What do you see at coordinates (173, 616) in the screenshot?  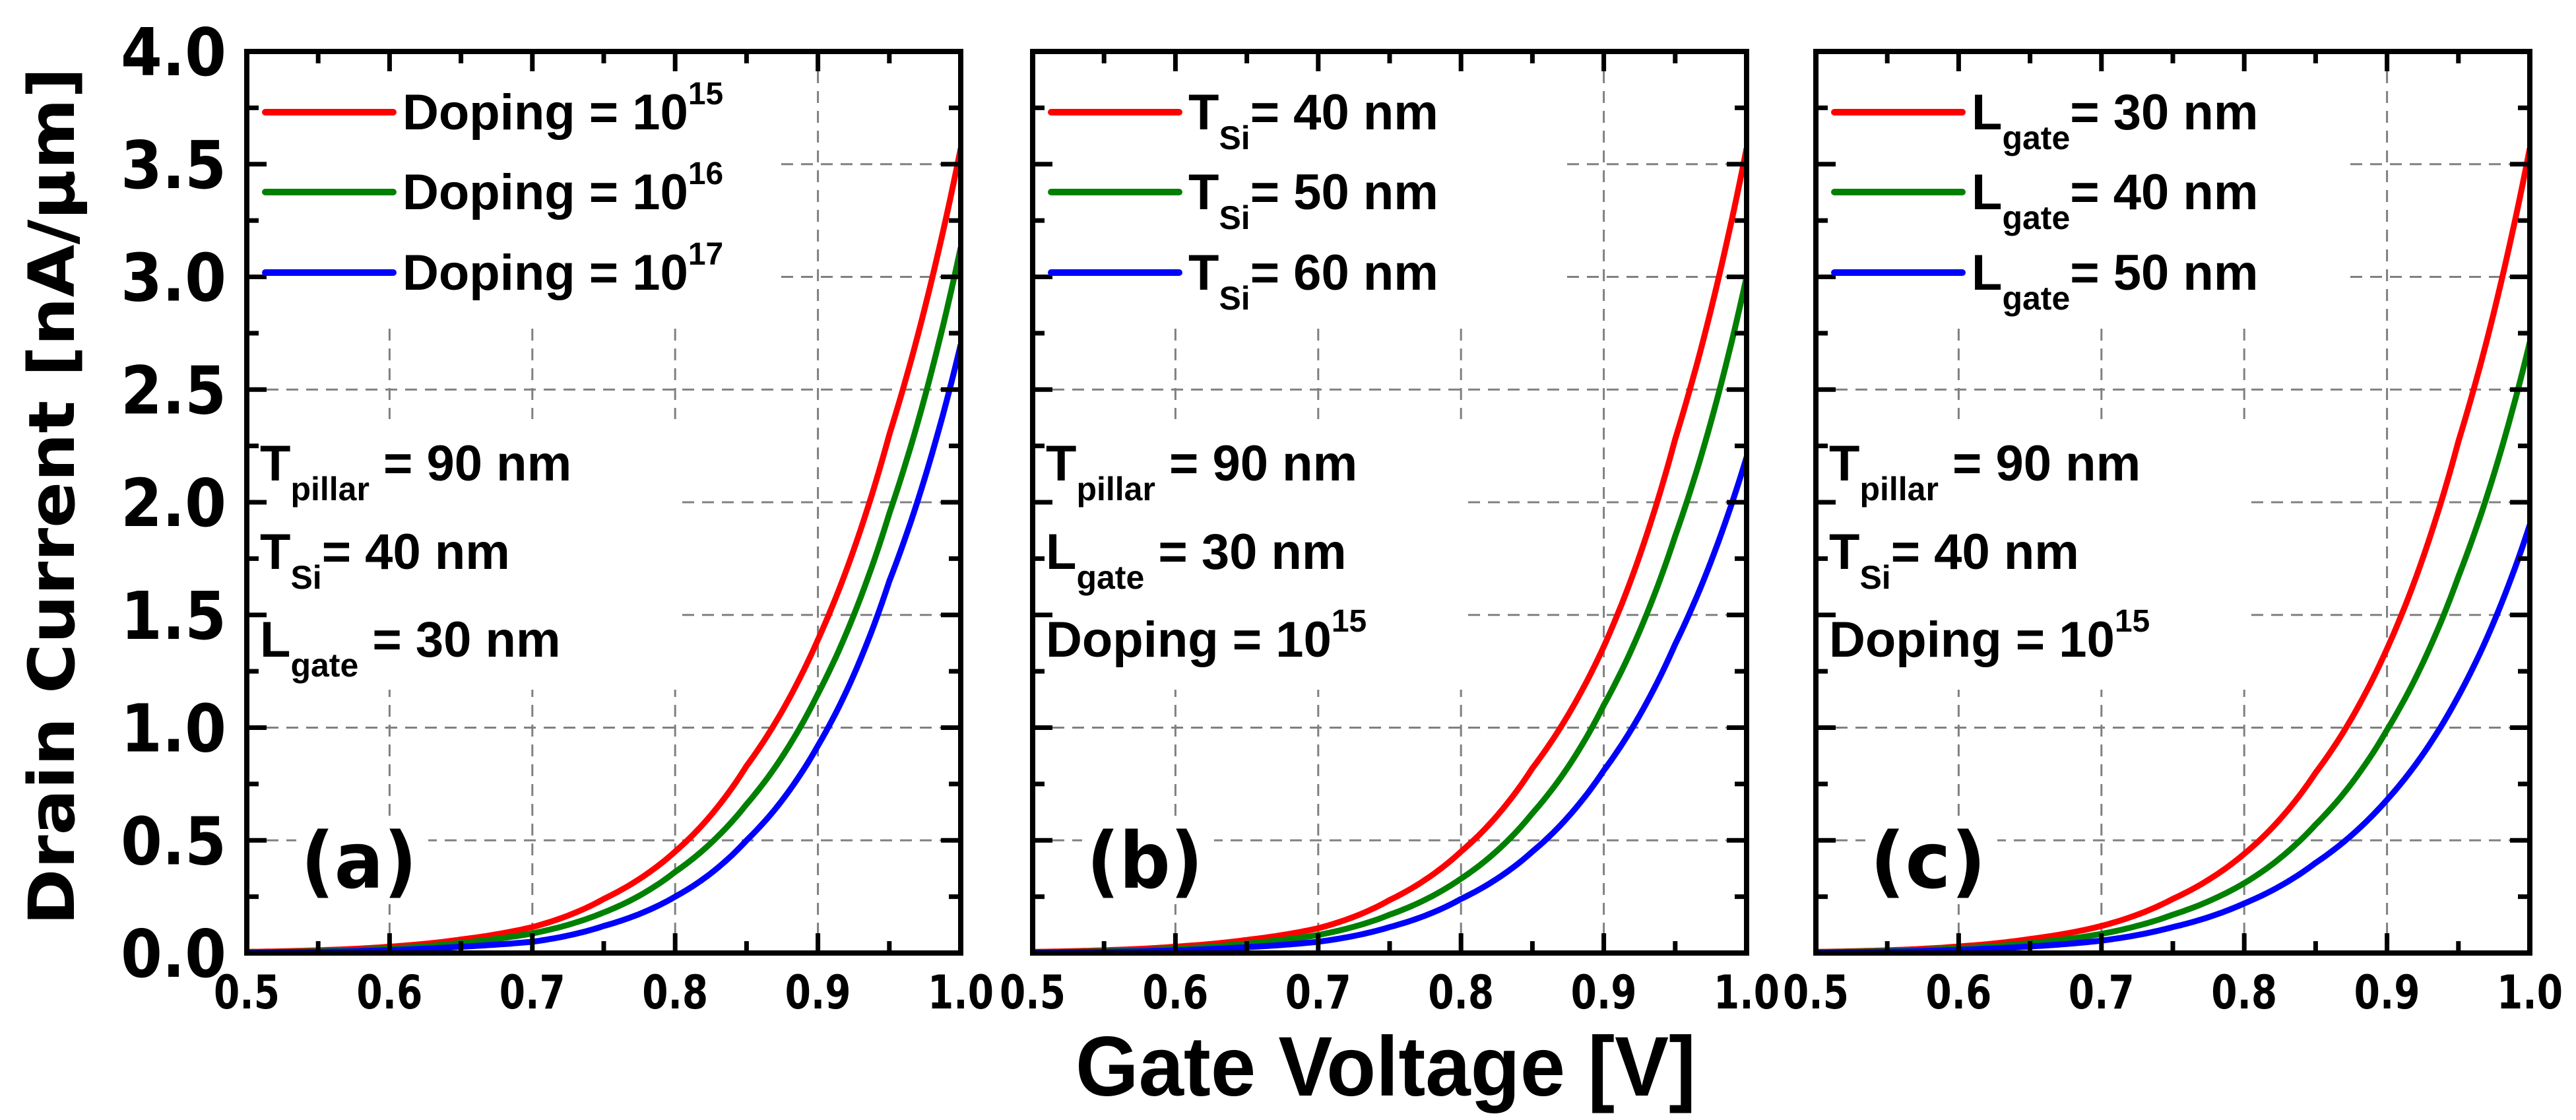 I see `y-tick-label: 1.5` at bounding box center [173, 616].